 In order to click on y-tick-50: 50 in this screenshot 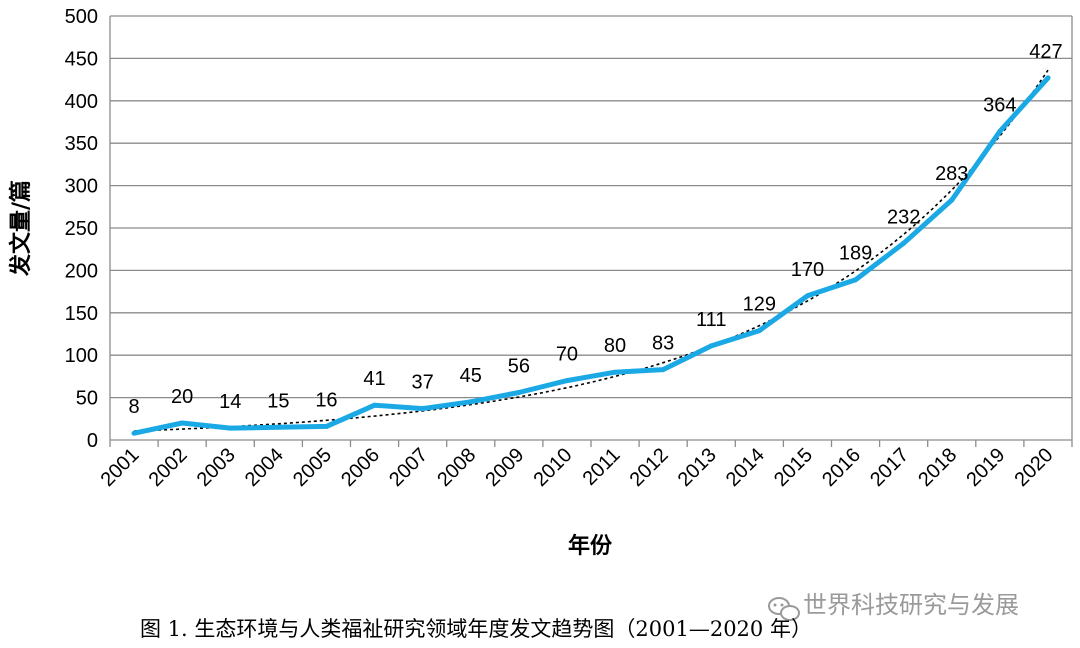, I will do `click(87, 399)`.